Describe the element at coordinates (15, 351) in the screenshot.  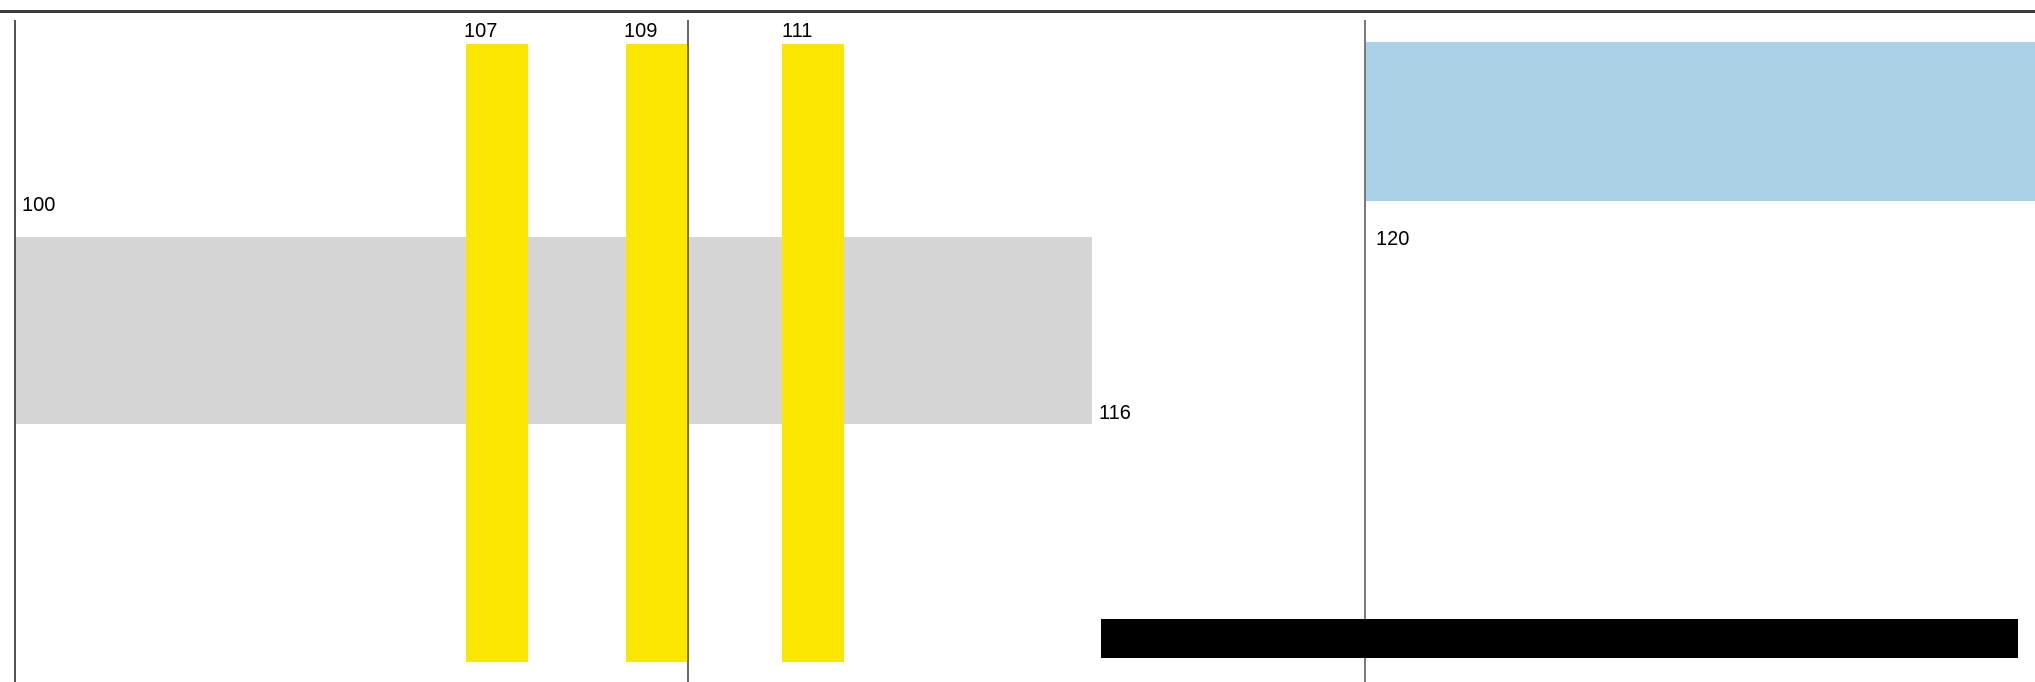
I see `guide-line-left` at that location.